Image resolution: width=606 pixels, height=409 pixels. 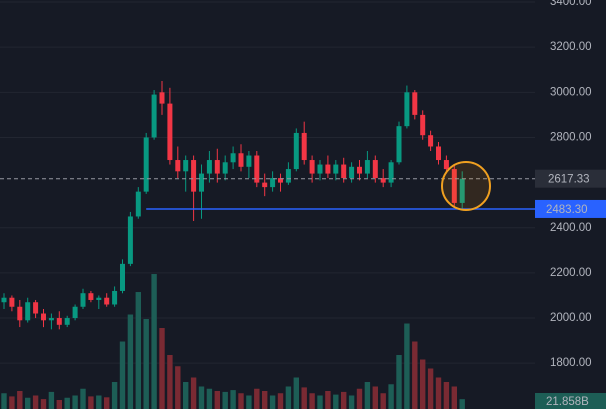 I want to click on volume-label: 21.858B, so click(x=567, y=402).